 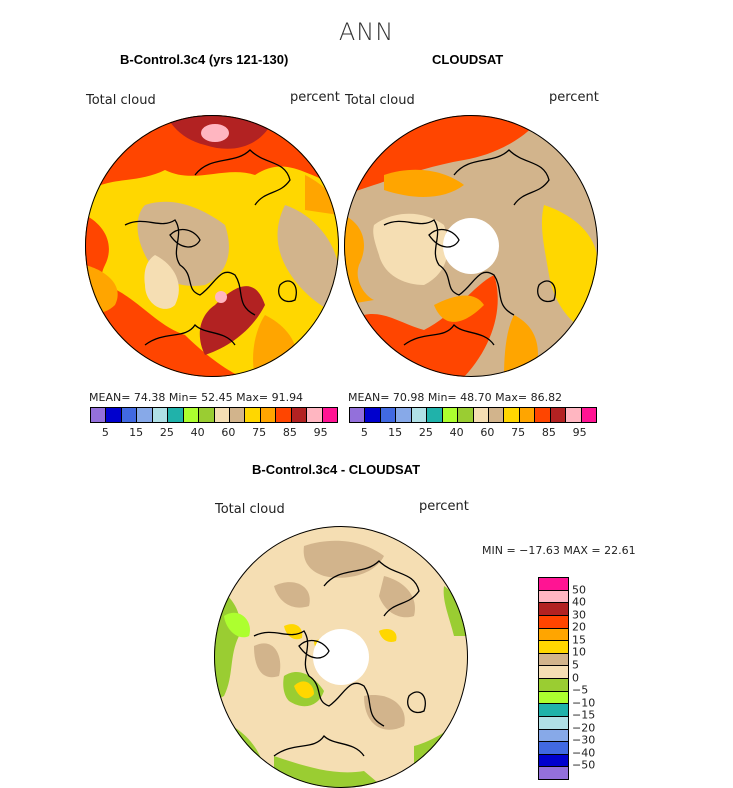 What do you see at coordinates (196, 397) in the screenshot?
I see `panel1-stats: MEAN= 74.38 Min= 52.45 Max= 91.94` at bounding box center [196, 397].